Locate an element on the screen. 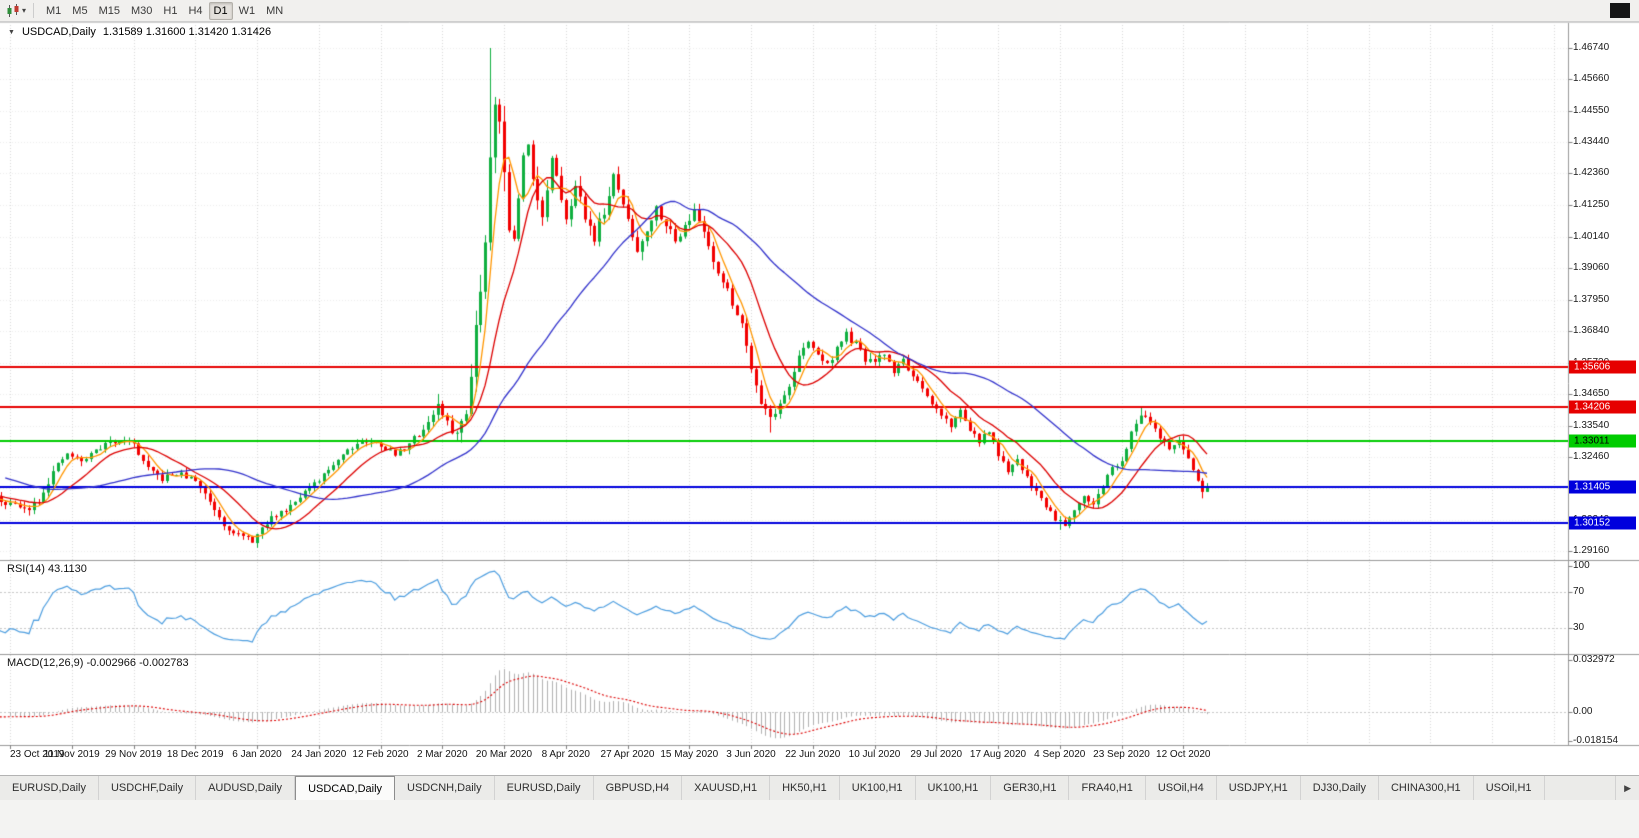 This screenshot has height=838, width=1639. price-axis-tick: 1.44550 is located at coordinates (1591, 110).